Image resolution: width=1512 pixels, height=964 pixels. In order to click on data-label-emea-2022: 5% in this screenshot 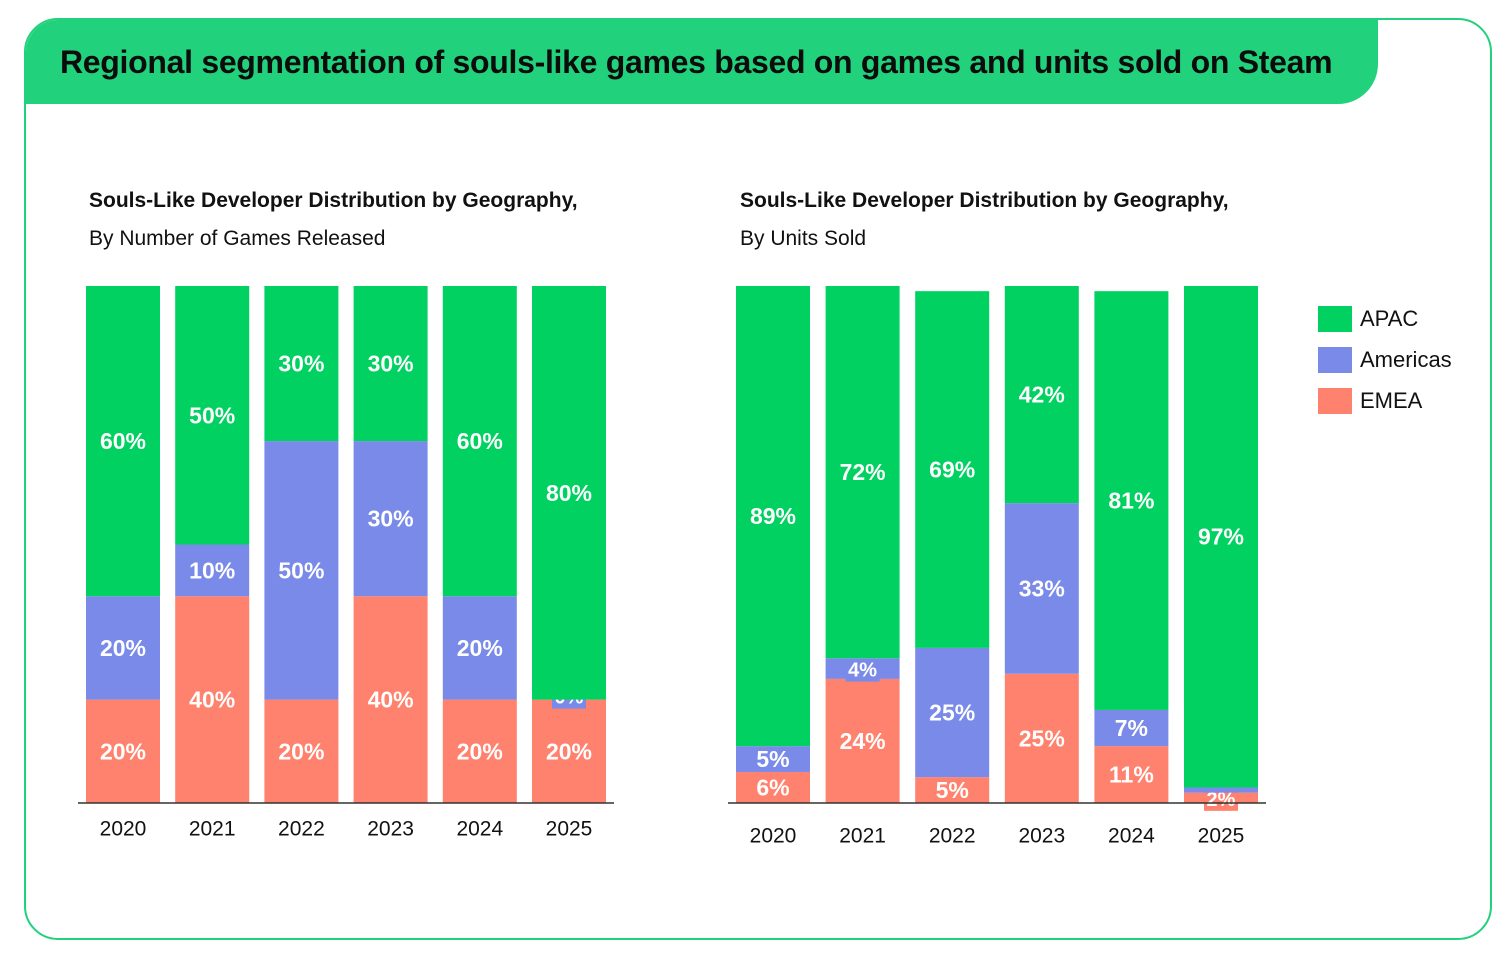, I will do `click(952, 790)`.